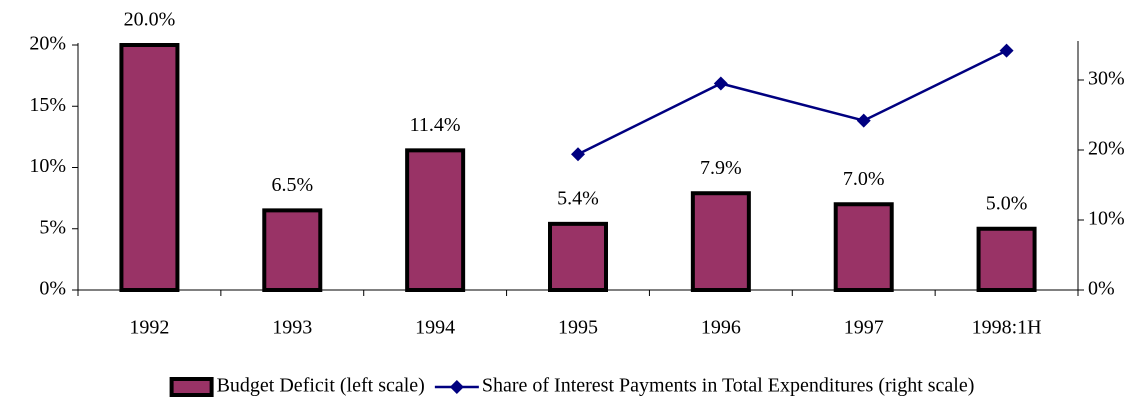 The width and height of the screenshot is (1144, 407). What do you see at coordinates (1106, 79) in the screenshot?
I see `y2-tick-label: 30%` at bounding box center [1106, 79].